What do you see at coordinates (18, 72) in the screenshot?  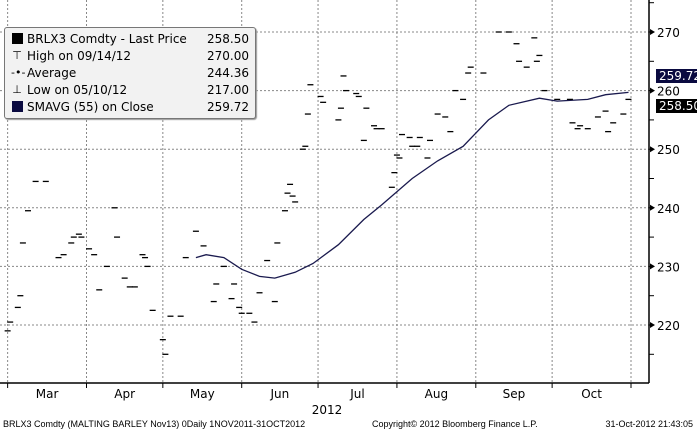 I see `average-marker-icon: -•-` at bounding box center [18, 72].